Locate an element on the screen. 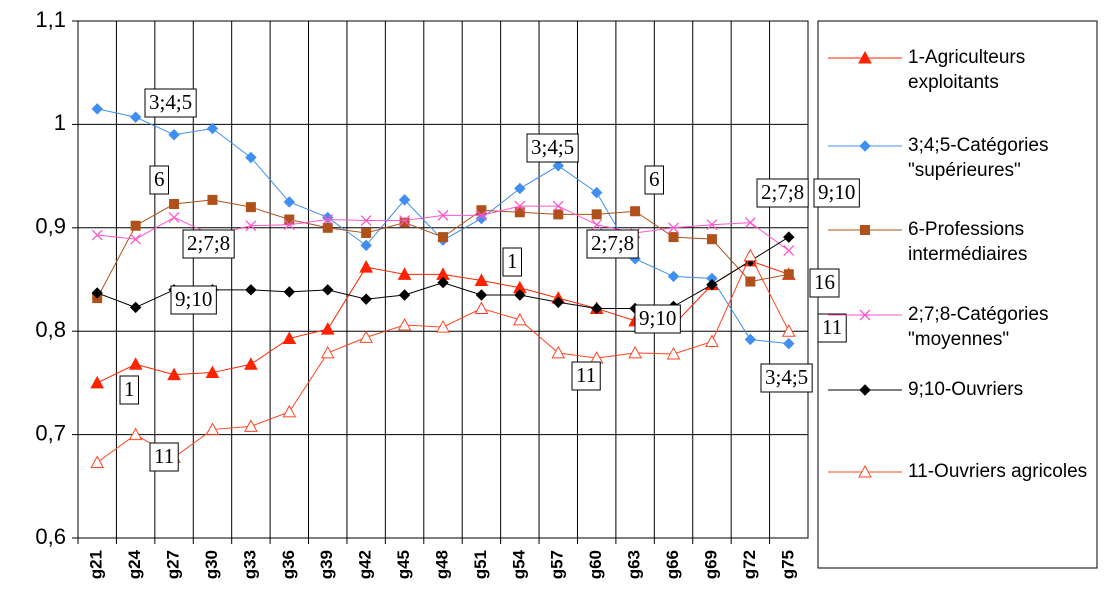  x-tick-label: g66 is located at coordinates (672, 564).